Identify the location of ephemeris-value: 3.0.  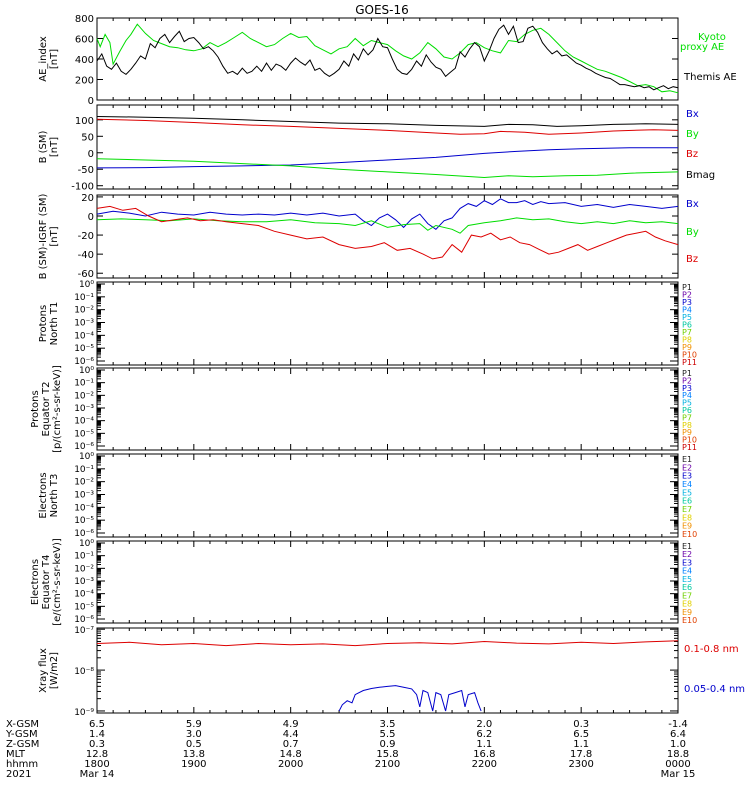
(194, 734).